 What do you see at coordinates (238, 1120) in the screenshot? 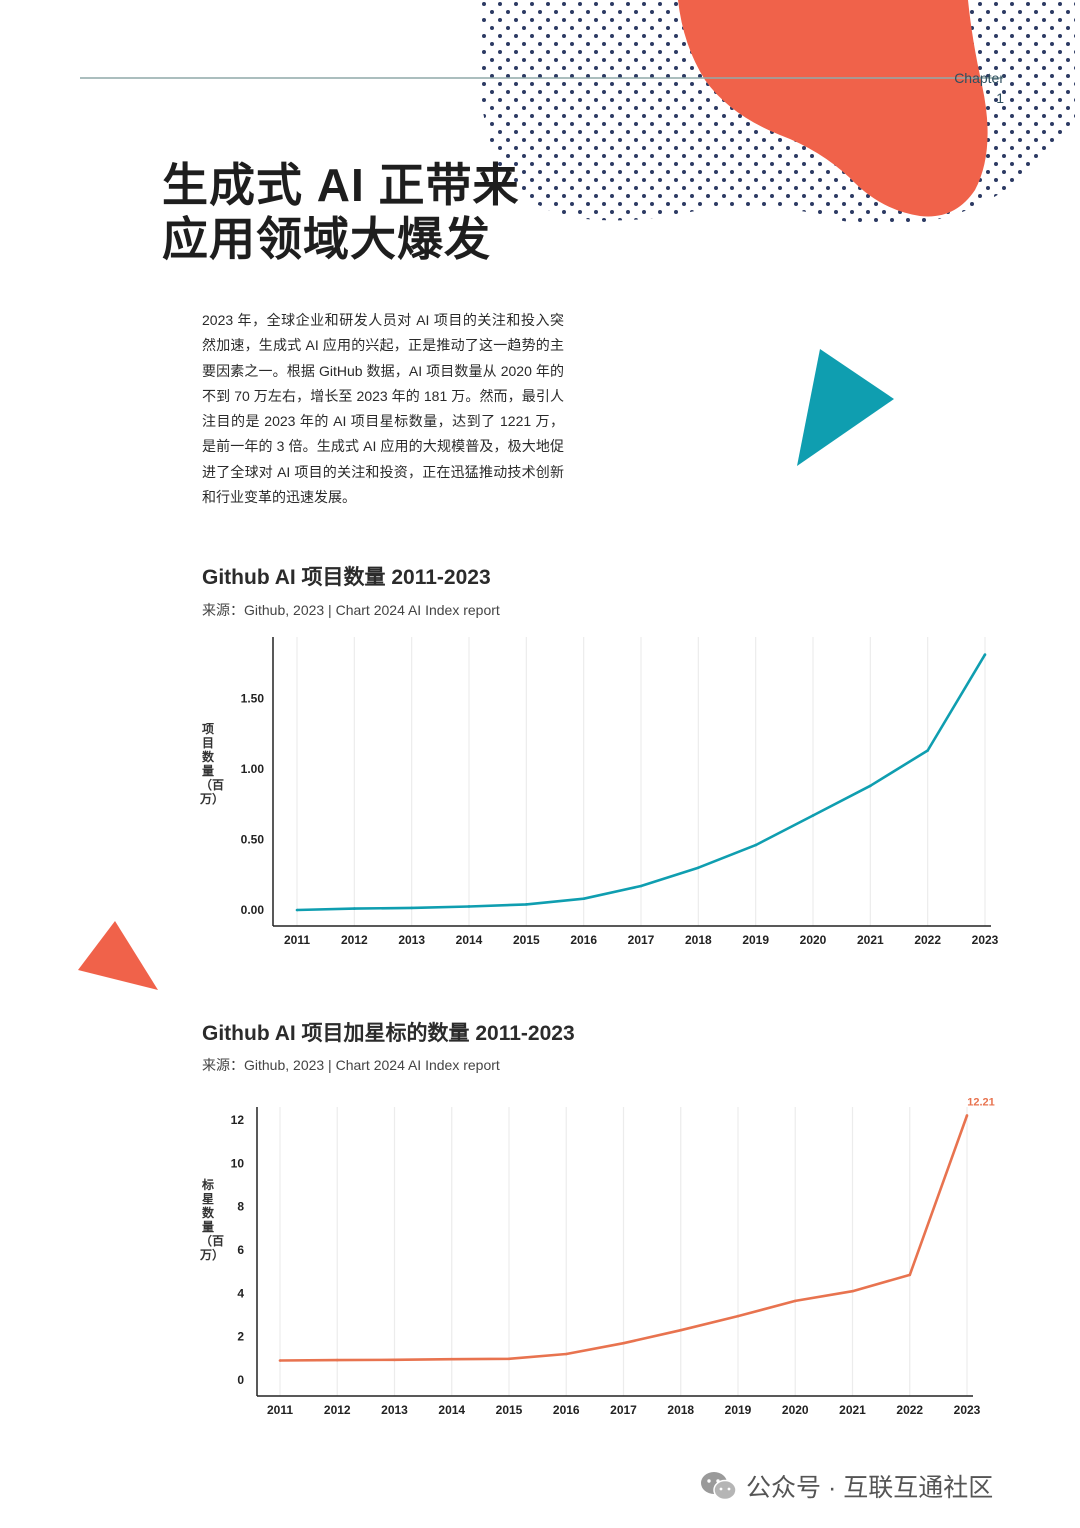
I see `chart2-y-tick-label: 12` at bounding box center [238, 1120].